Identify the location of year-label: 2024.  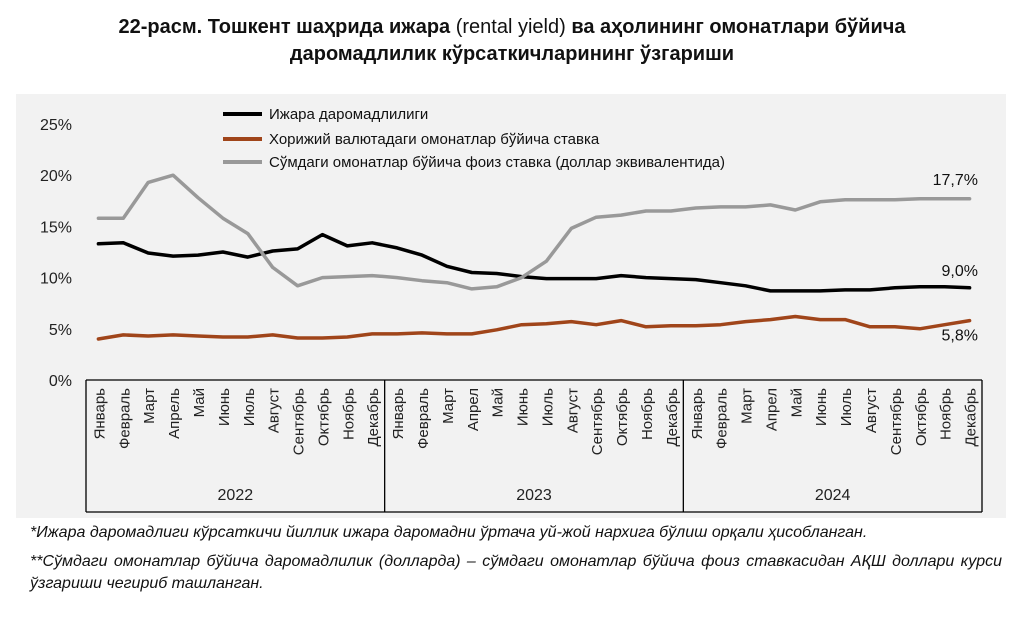
(833, 495).